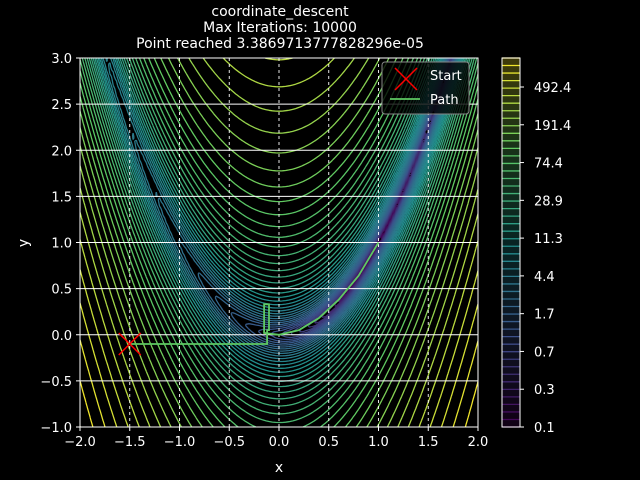 The image size is (640, 480). What do you see at coordinates (544, 390) in the screenshot?
I see `colorbar-tick-label: 0.3` at bounding box center [544, 390].